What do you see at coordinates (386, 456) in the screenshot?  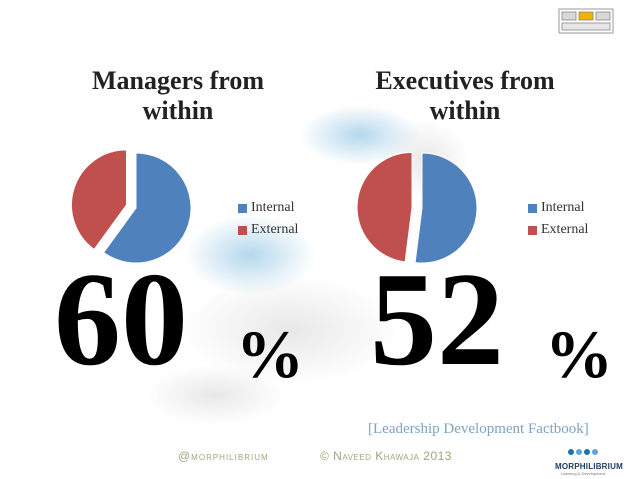 I see `footer-copyright: © Naveed Khawaja 2013` at bounding box center [386, 456].